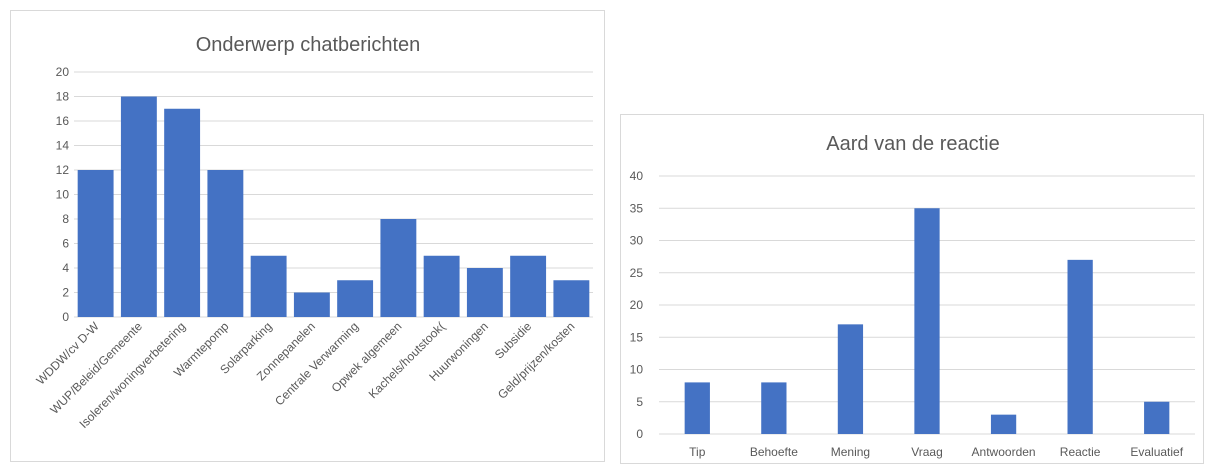  What do you see at coordinates (639, 402) in the screenshot?
I see `y-tick-label: 5` at bounding box center [639, 402].